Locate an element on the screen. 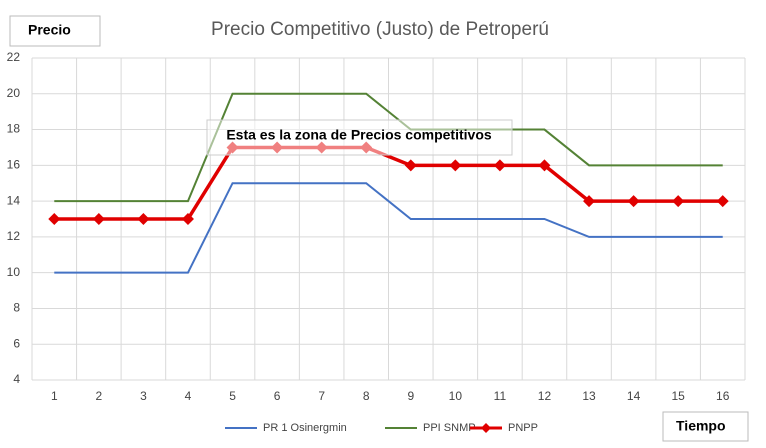 The height and width of the screenshot is (448, 766). x-tick-label: 5 is located at coordinates (232, 396).